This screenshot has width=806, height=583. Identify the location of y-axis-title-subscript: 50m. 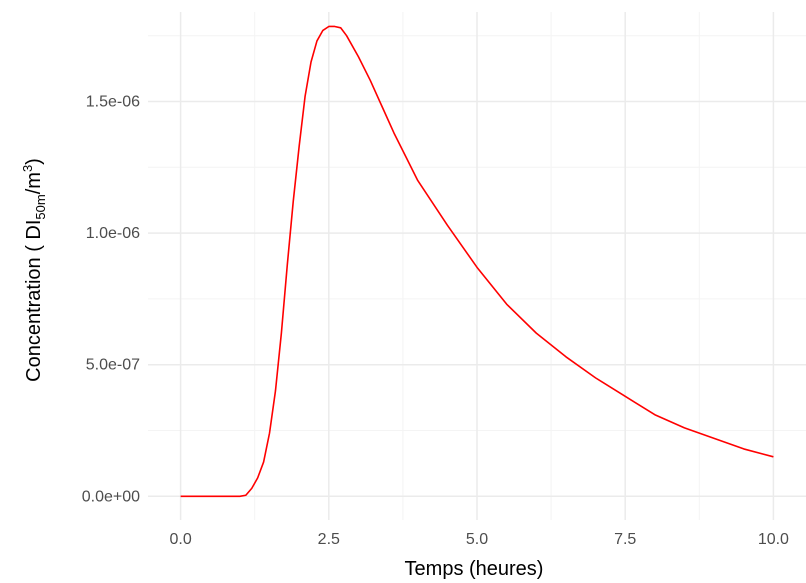
(40, 206).